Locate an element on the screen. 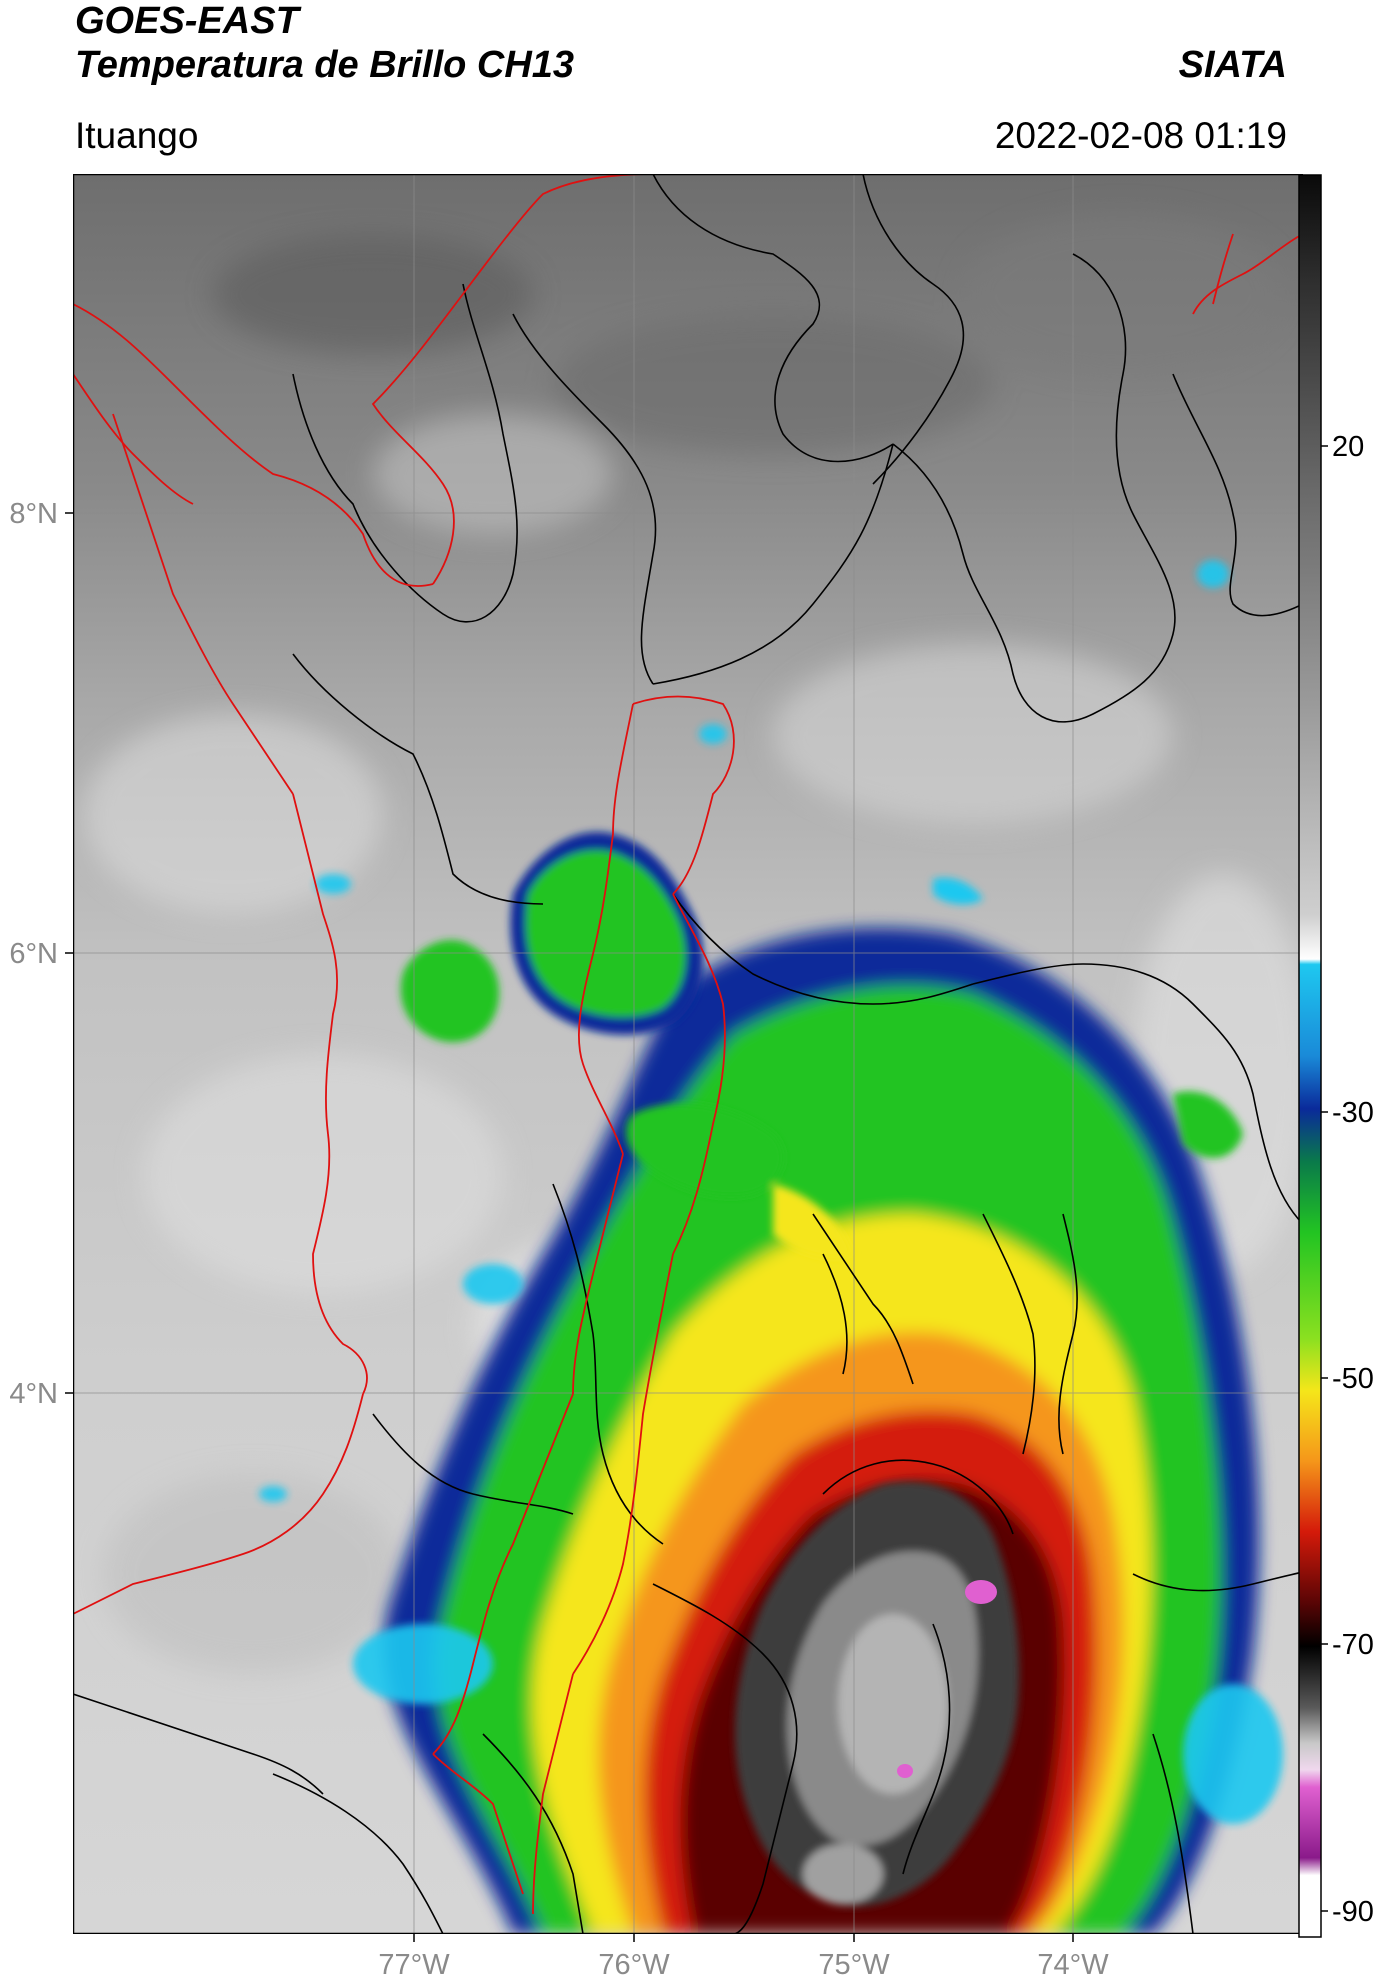  colorbar-tick-minus30: -30 is located at coordinates (1353, 1113).